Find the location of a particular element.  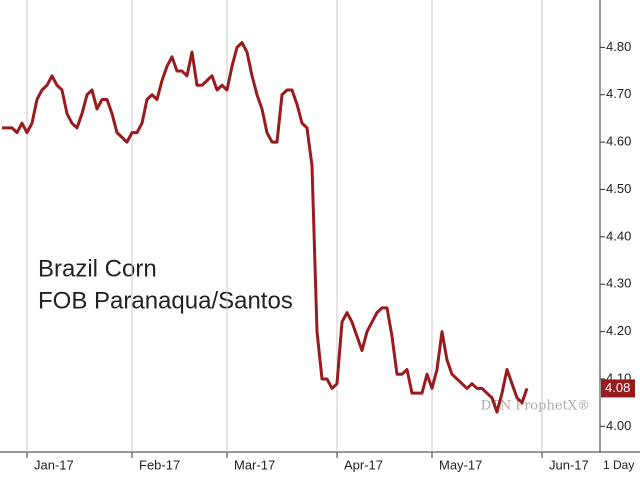

y-tick-label: 4.20 is located at coordinates (618, 330).